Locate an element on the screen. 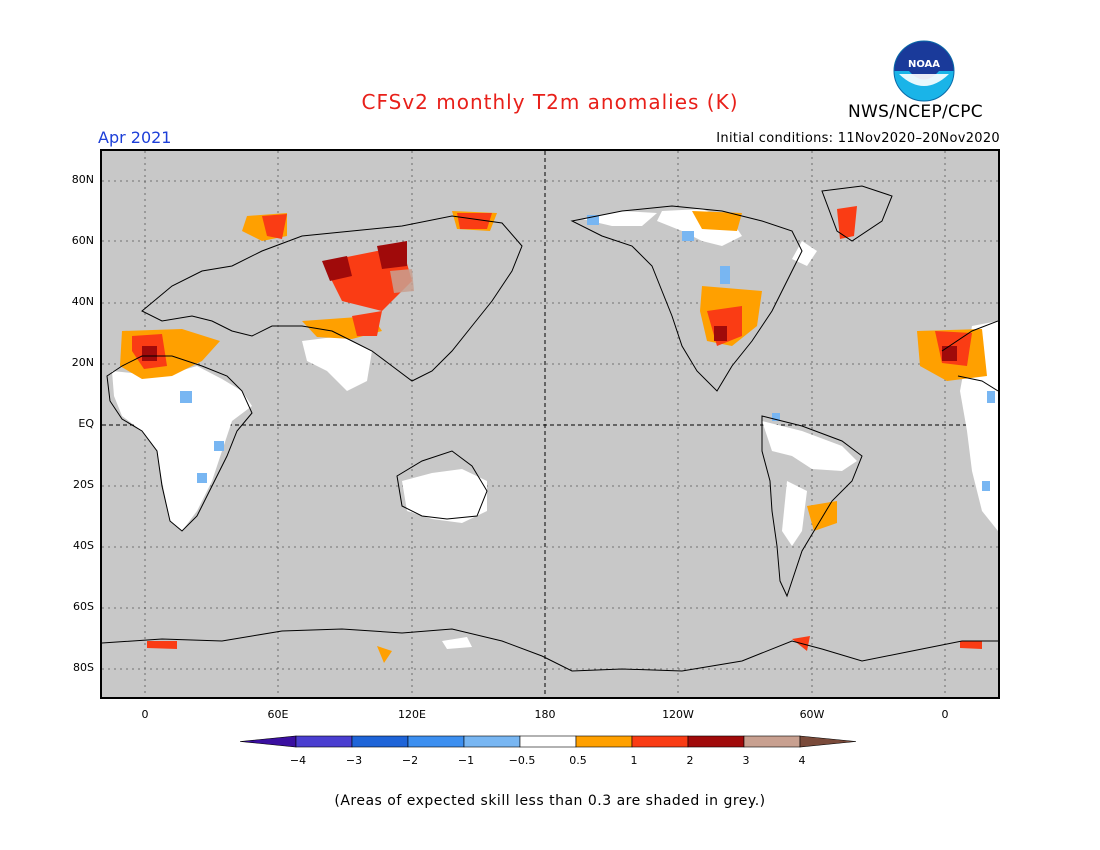 This screenshot has height=850, width=1100. chart-title: CFSv2 monthly T2m anomalies (K) is located at coordinates (550, 102).